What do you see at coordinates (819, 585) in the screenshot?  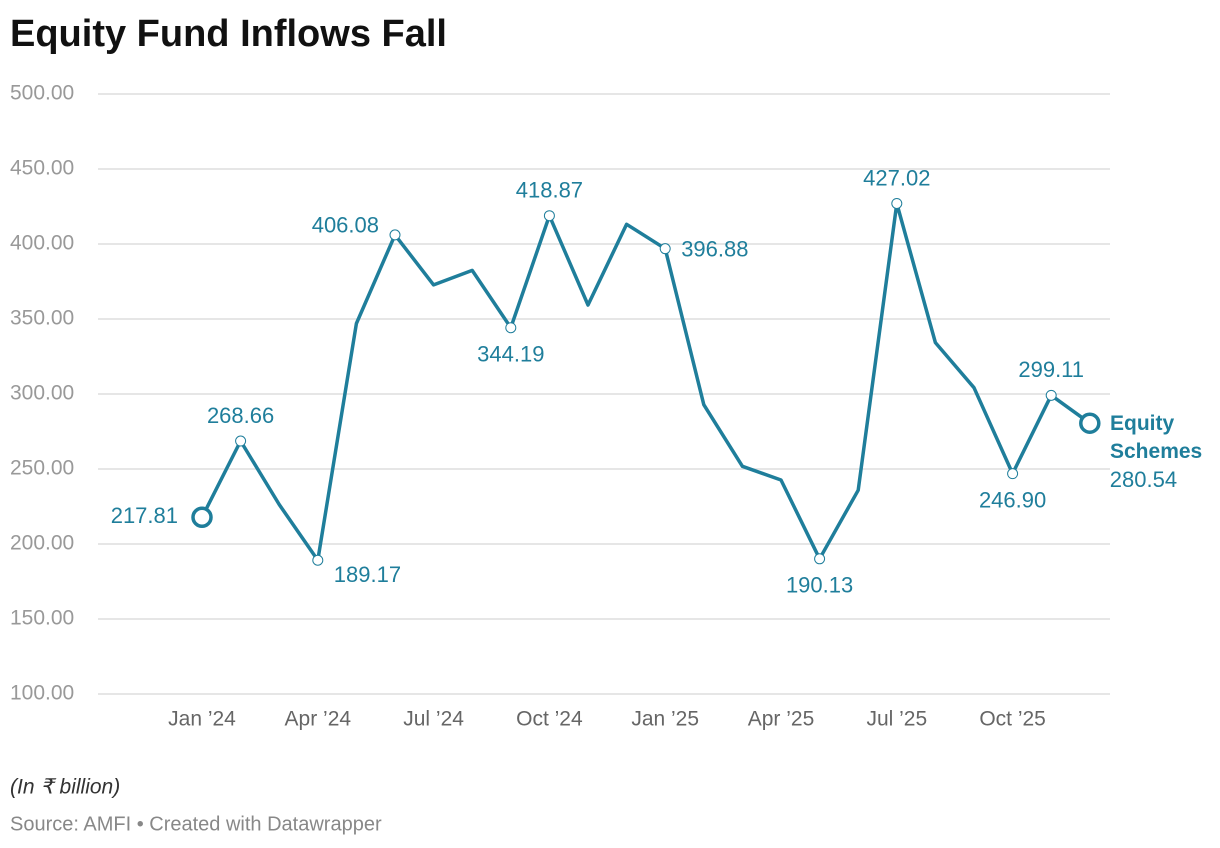 I see `data-label: 190.13` at bounding box center [819, 585].